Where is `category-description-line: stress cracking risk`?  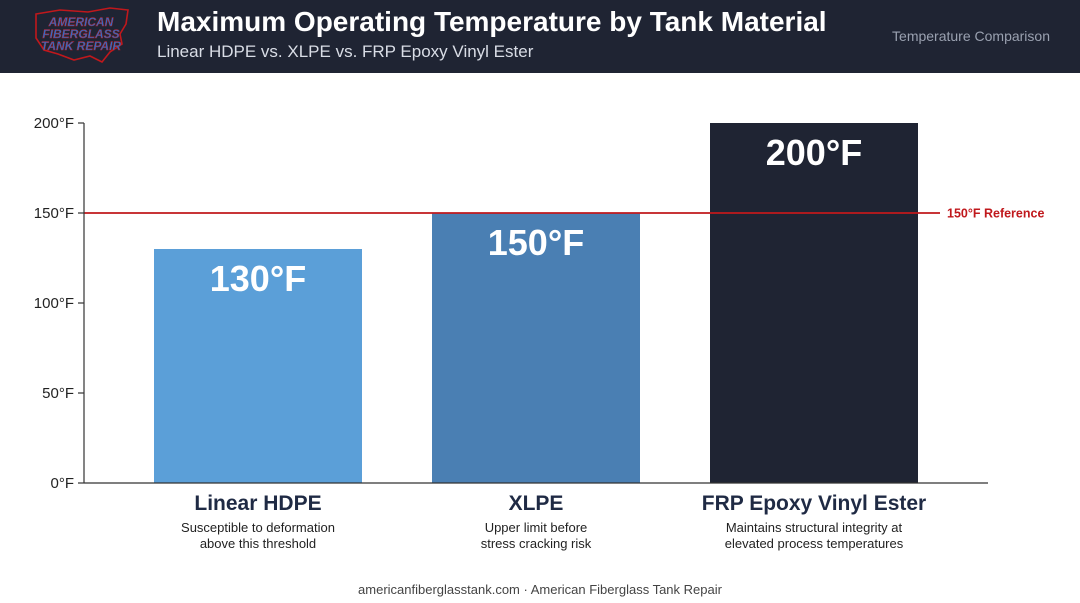
category-description-line: stress cracking risk is located at coordinates (536, 543).